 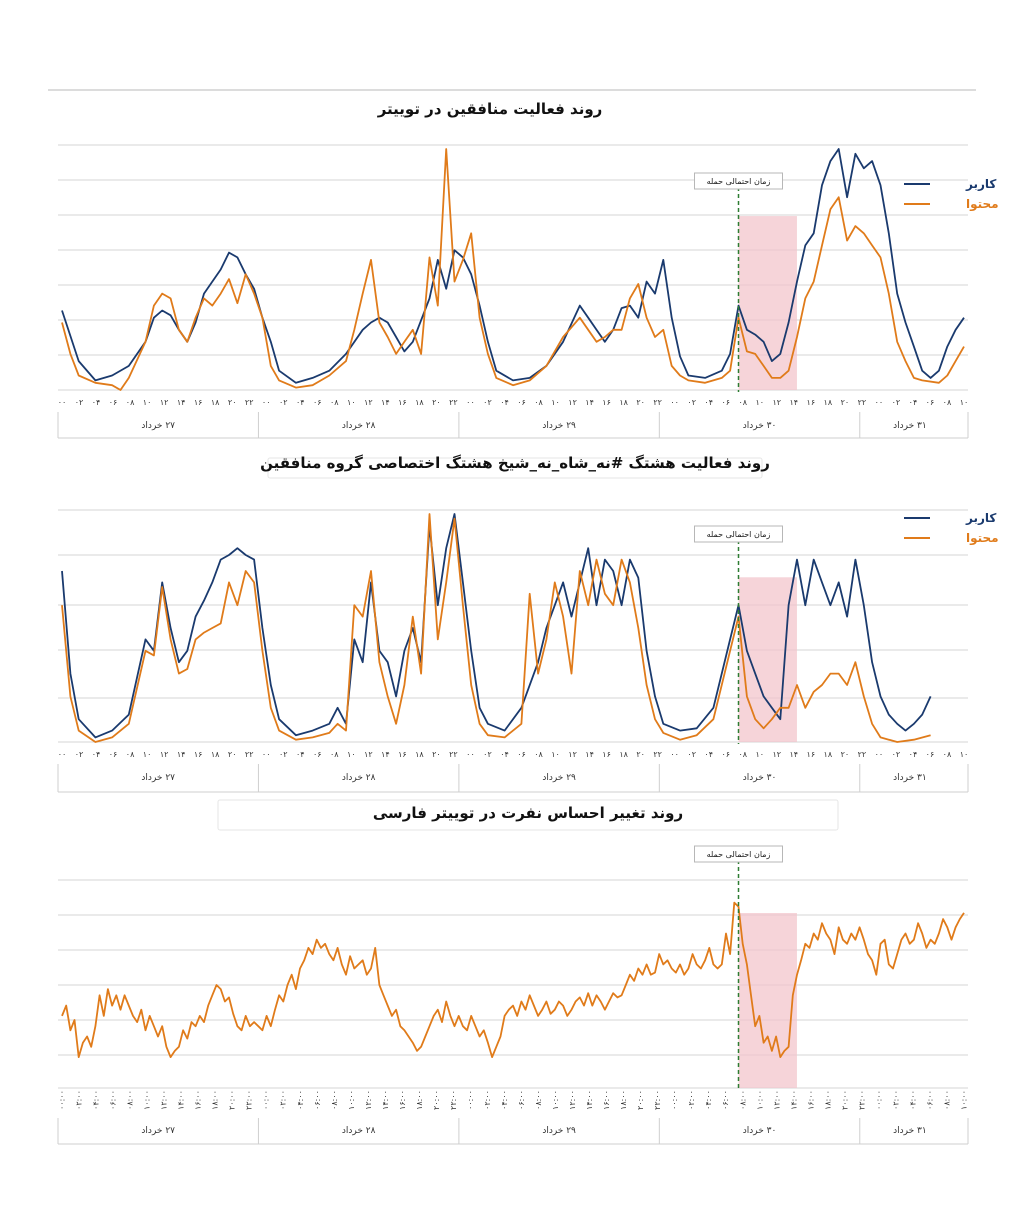 I want to click on day-label: ۳۰ خرداد, so click(x=760, y=778).